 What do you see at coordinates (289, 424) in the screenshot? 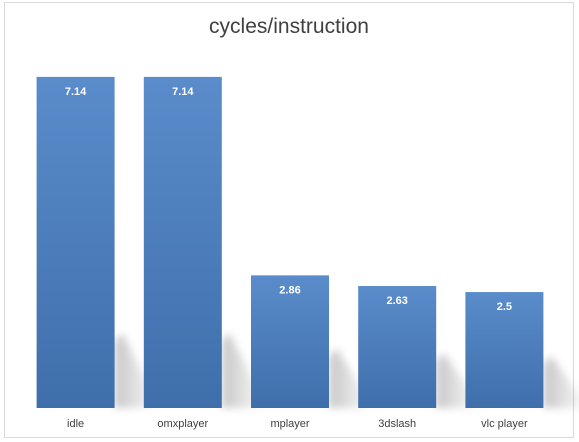
I see `tick-label: mplayer` at bounding box center [289, 424].